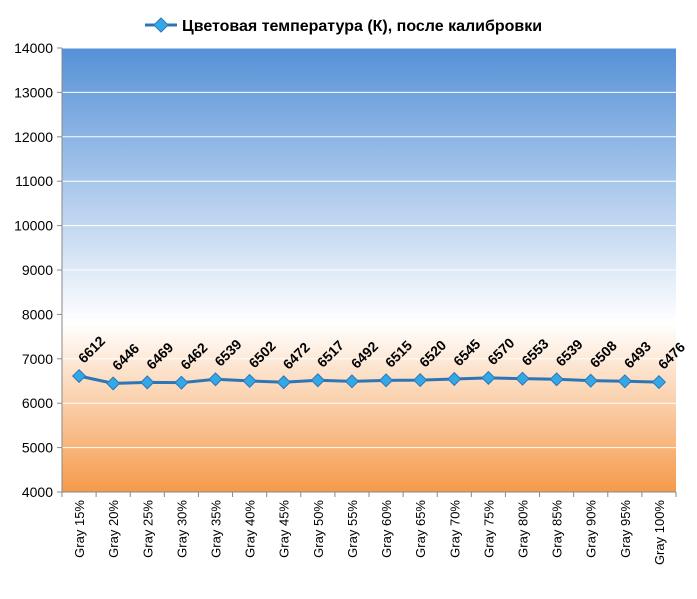  Describe the element at coordinates (37, 492) in the screenshot. I see `y-tick-label: 4000` at that location.